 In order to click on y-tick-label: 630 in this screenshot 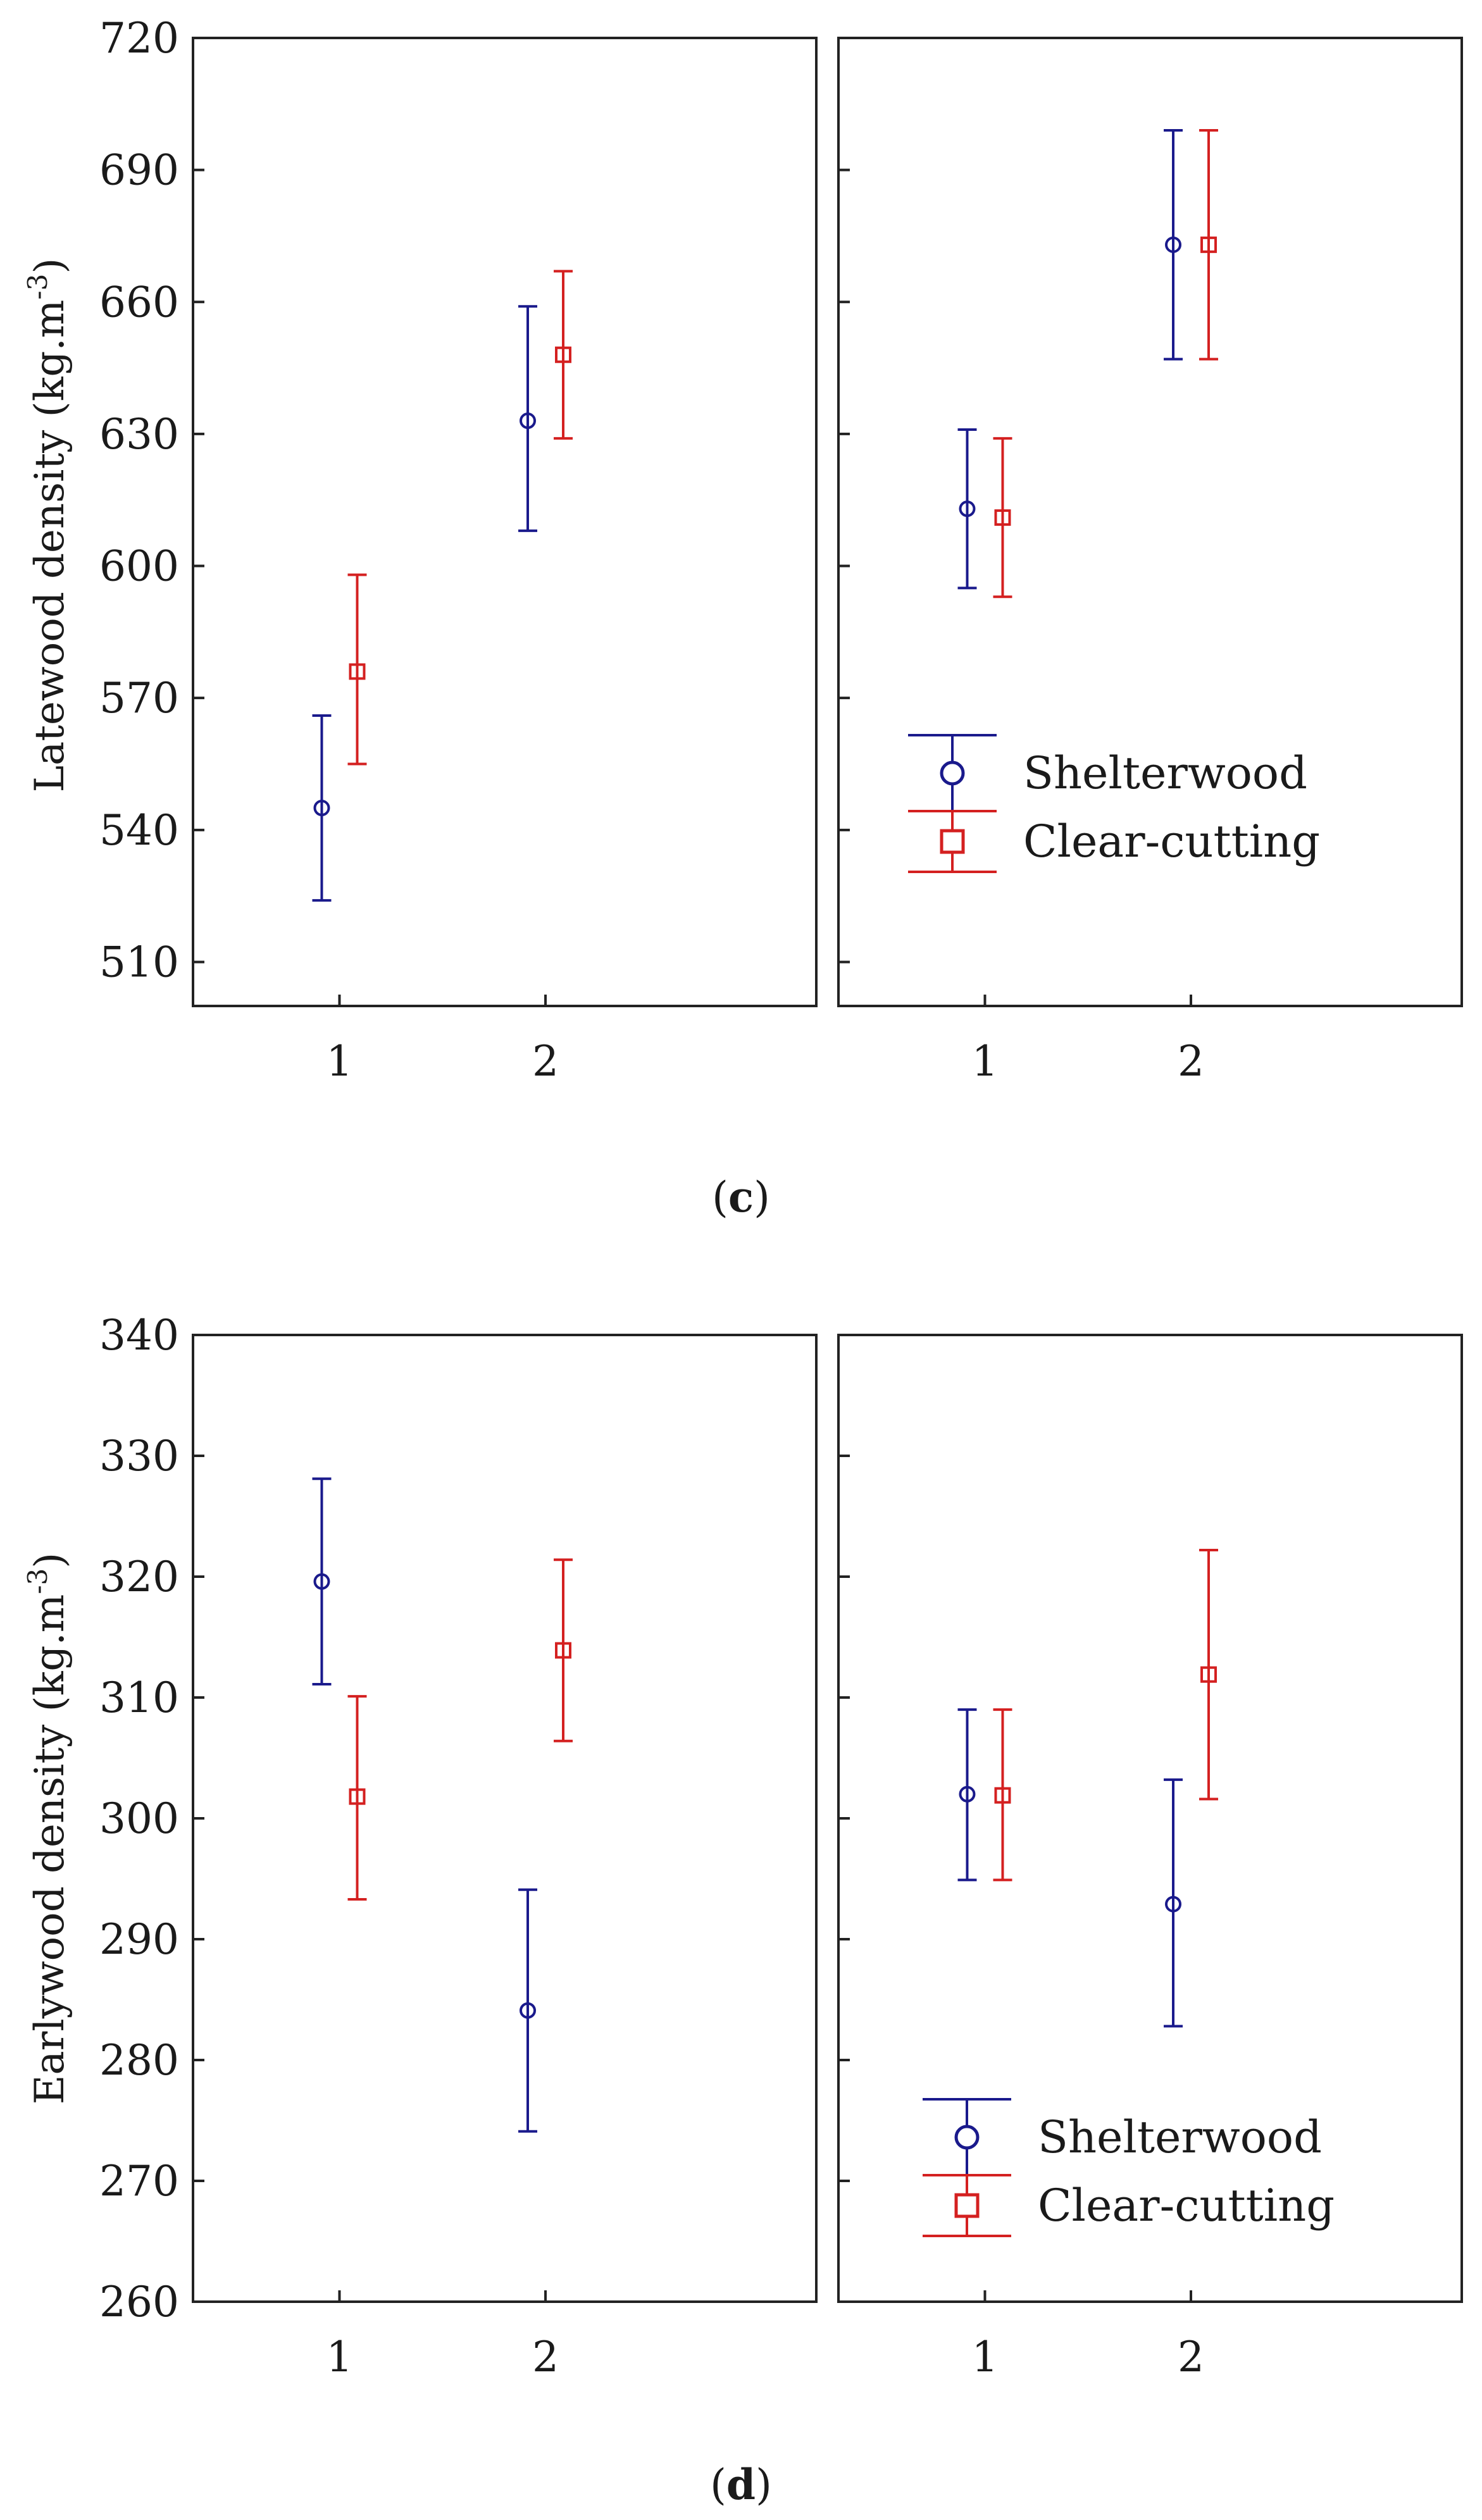, I will do `click(139, 434)`.